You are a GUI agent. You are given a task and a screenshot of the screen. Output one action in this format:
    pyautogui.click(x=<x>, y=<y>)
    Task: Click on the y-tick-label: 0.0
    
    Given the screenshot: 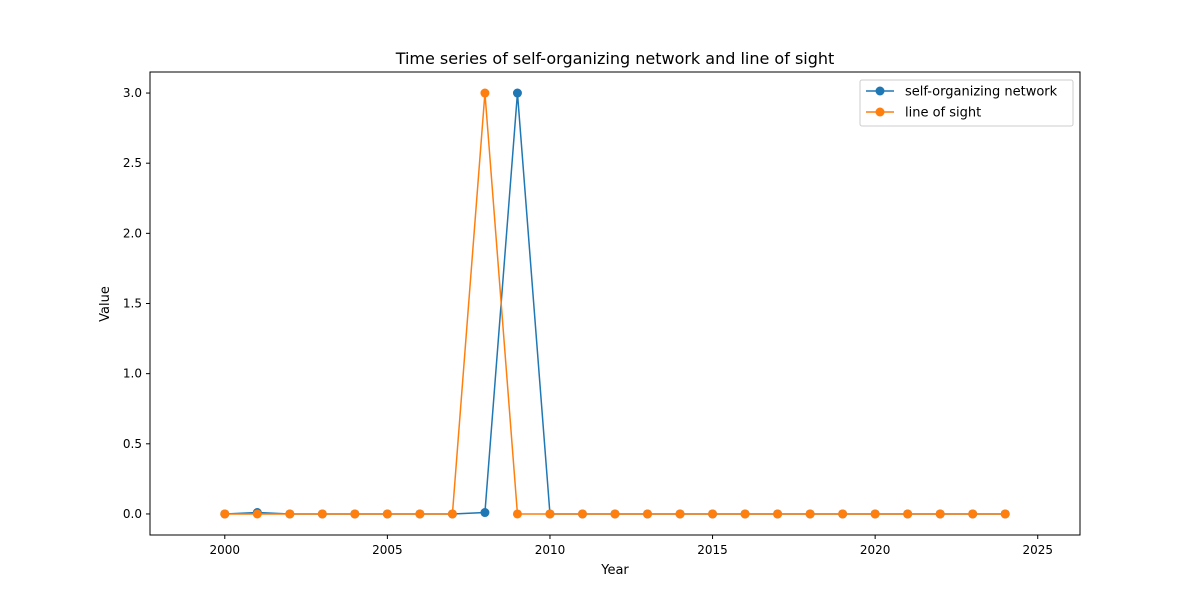 What is the action you would take?
    pyautogui.click(x=132, y=514)
    